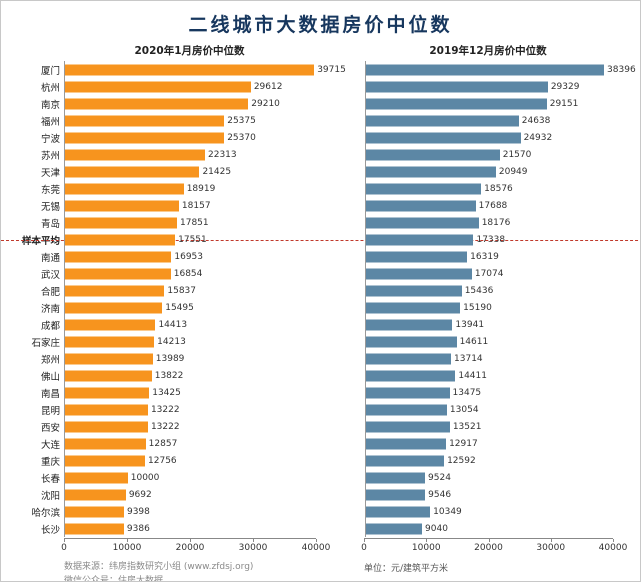 Image resolution: width=641 pixels, height=582 pixels. Describe the element at coordinates (222, 154) in the screenshot. I see `value-label: 22313` at that location.